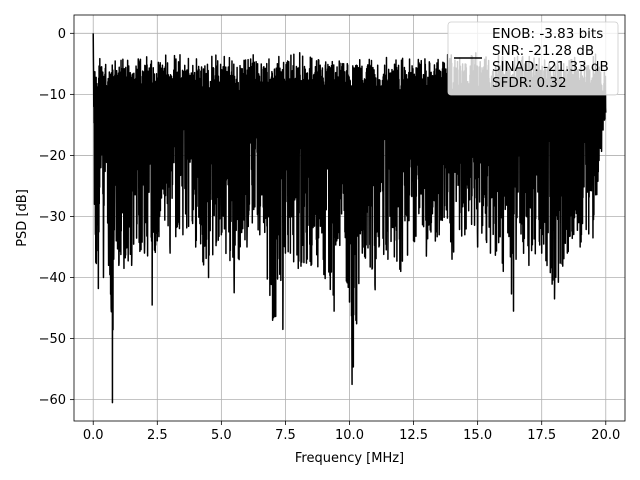 The width and height of the screenshot is (640, 480). What do you see at coordinates (477, 435) in the screenshot?
I see `x-tick-label: 15.0` at bounding box center [477, 435].